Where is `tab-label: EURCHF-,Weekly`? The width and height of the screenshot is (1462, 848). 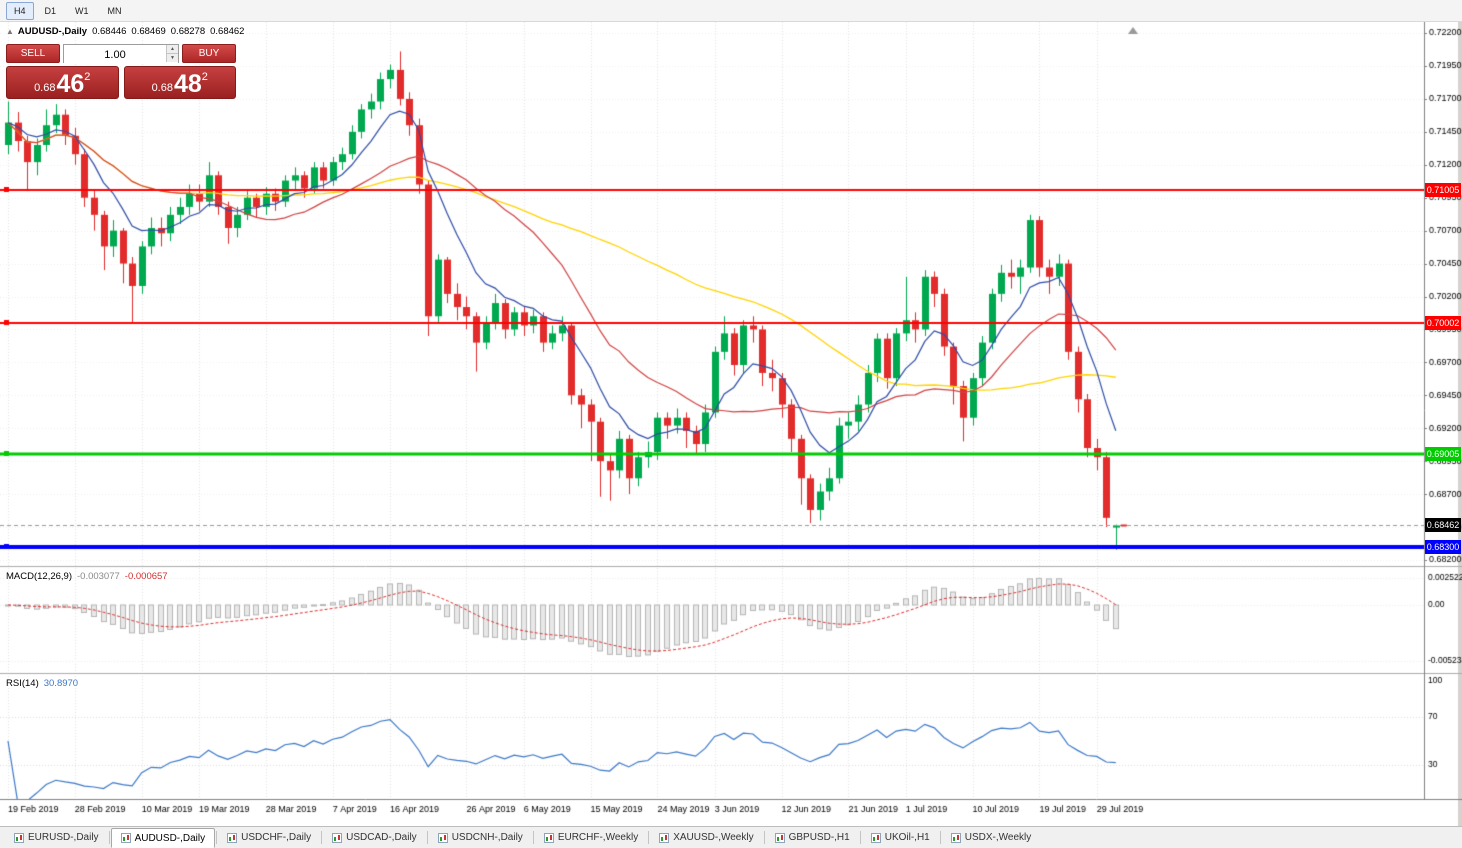 tab-label: EURCHF-,Weekly is located at coordinates (598, 837).